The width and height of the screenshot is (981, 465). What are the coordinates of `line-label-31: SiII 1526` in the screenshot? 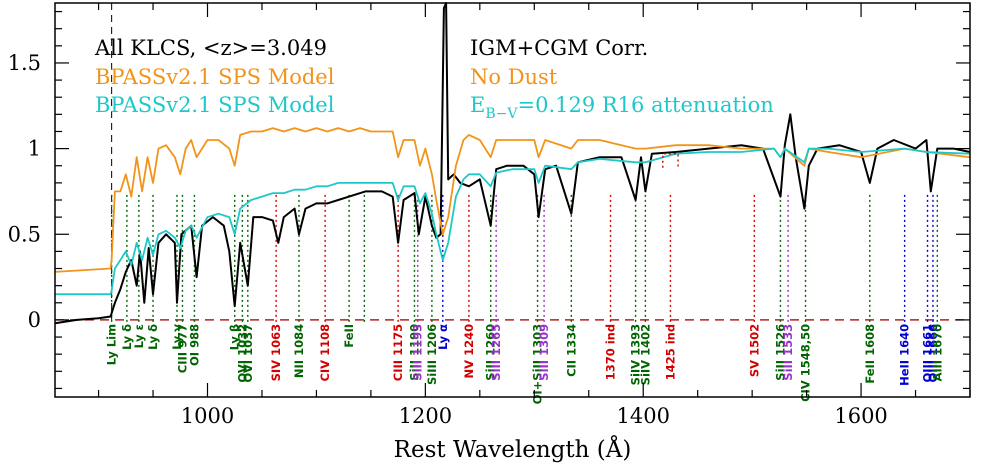 It's located at (780, 352).